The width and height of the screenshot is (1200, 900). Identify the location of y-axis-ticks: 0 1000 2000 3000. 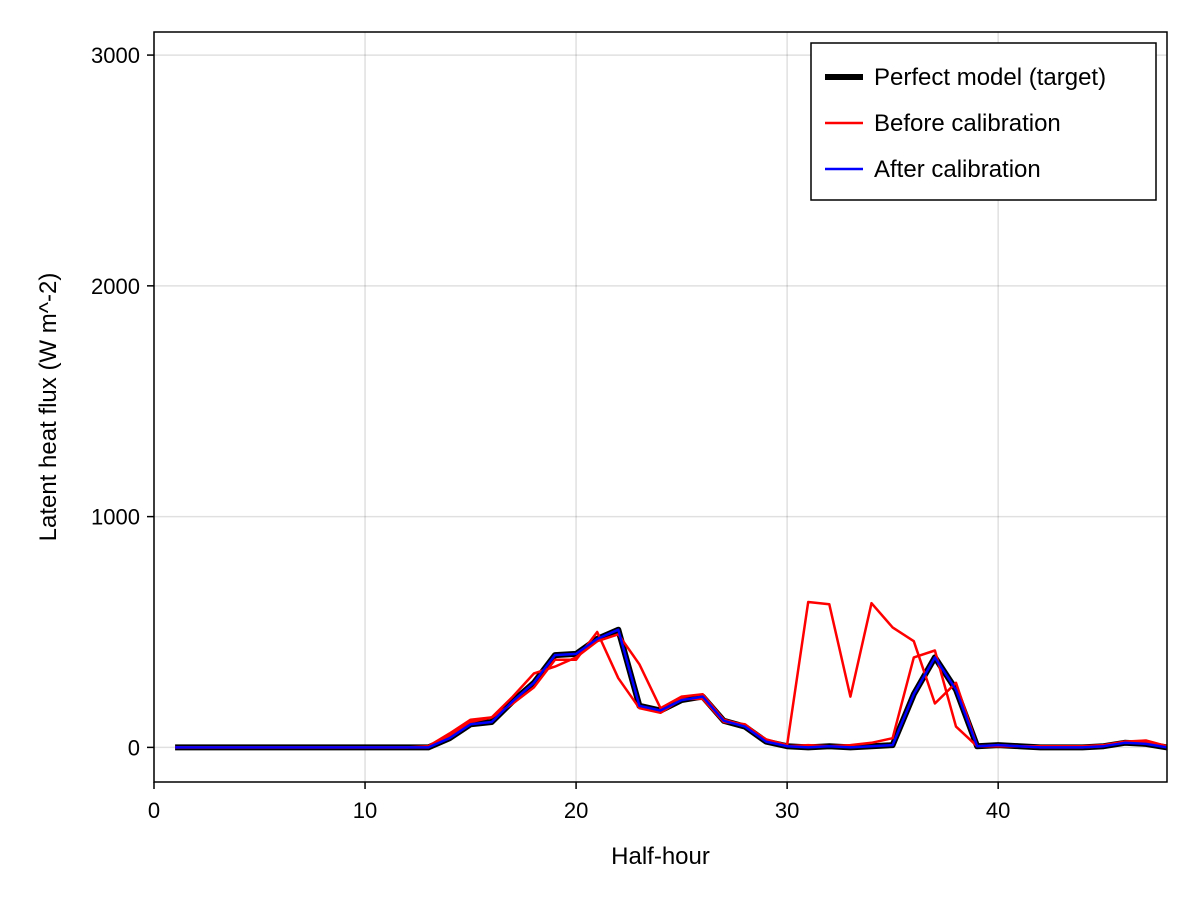
(122, 401).